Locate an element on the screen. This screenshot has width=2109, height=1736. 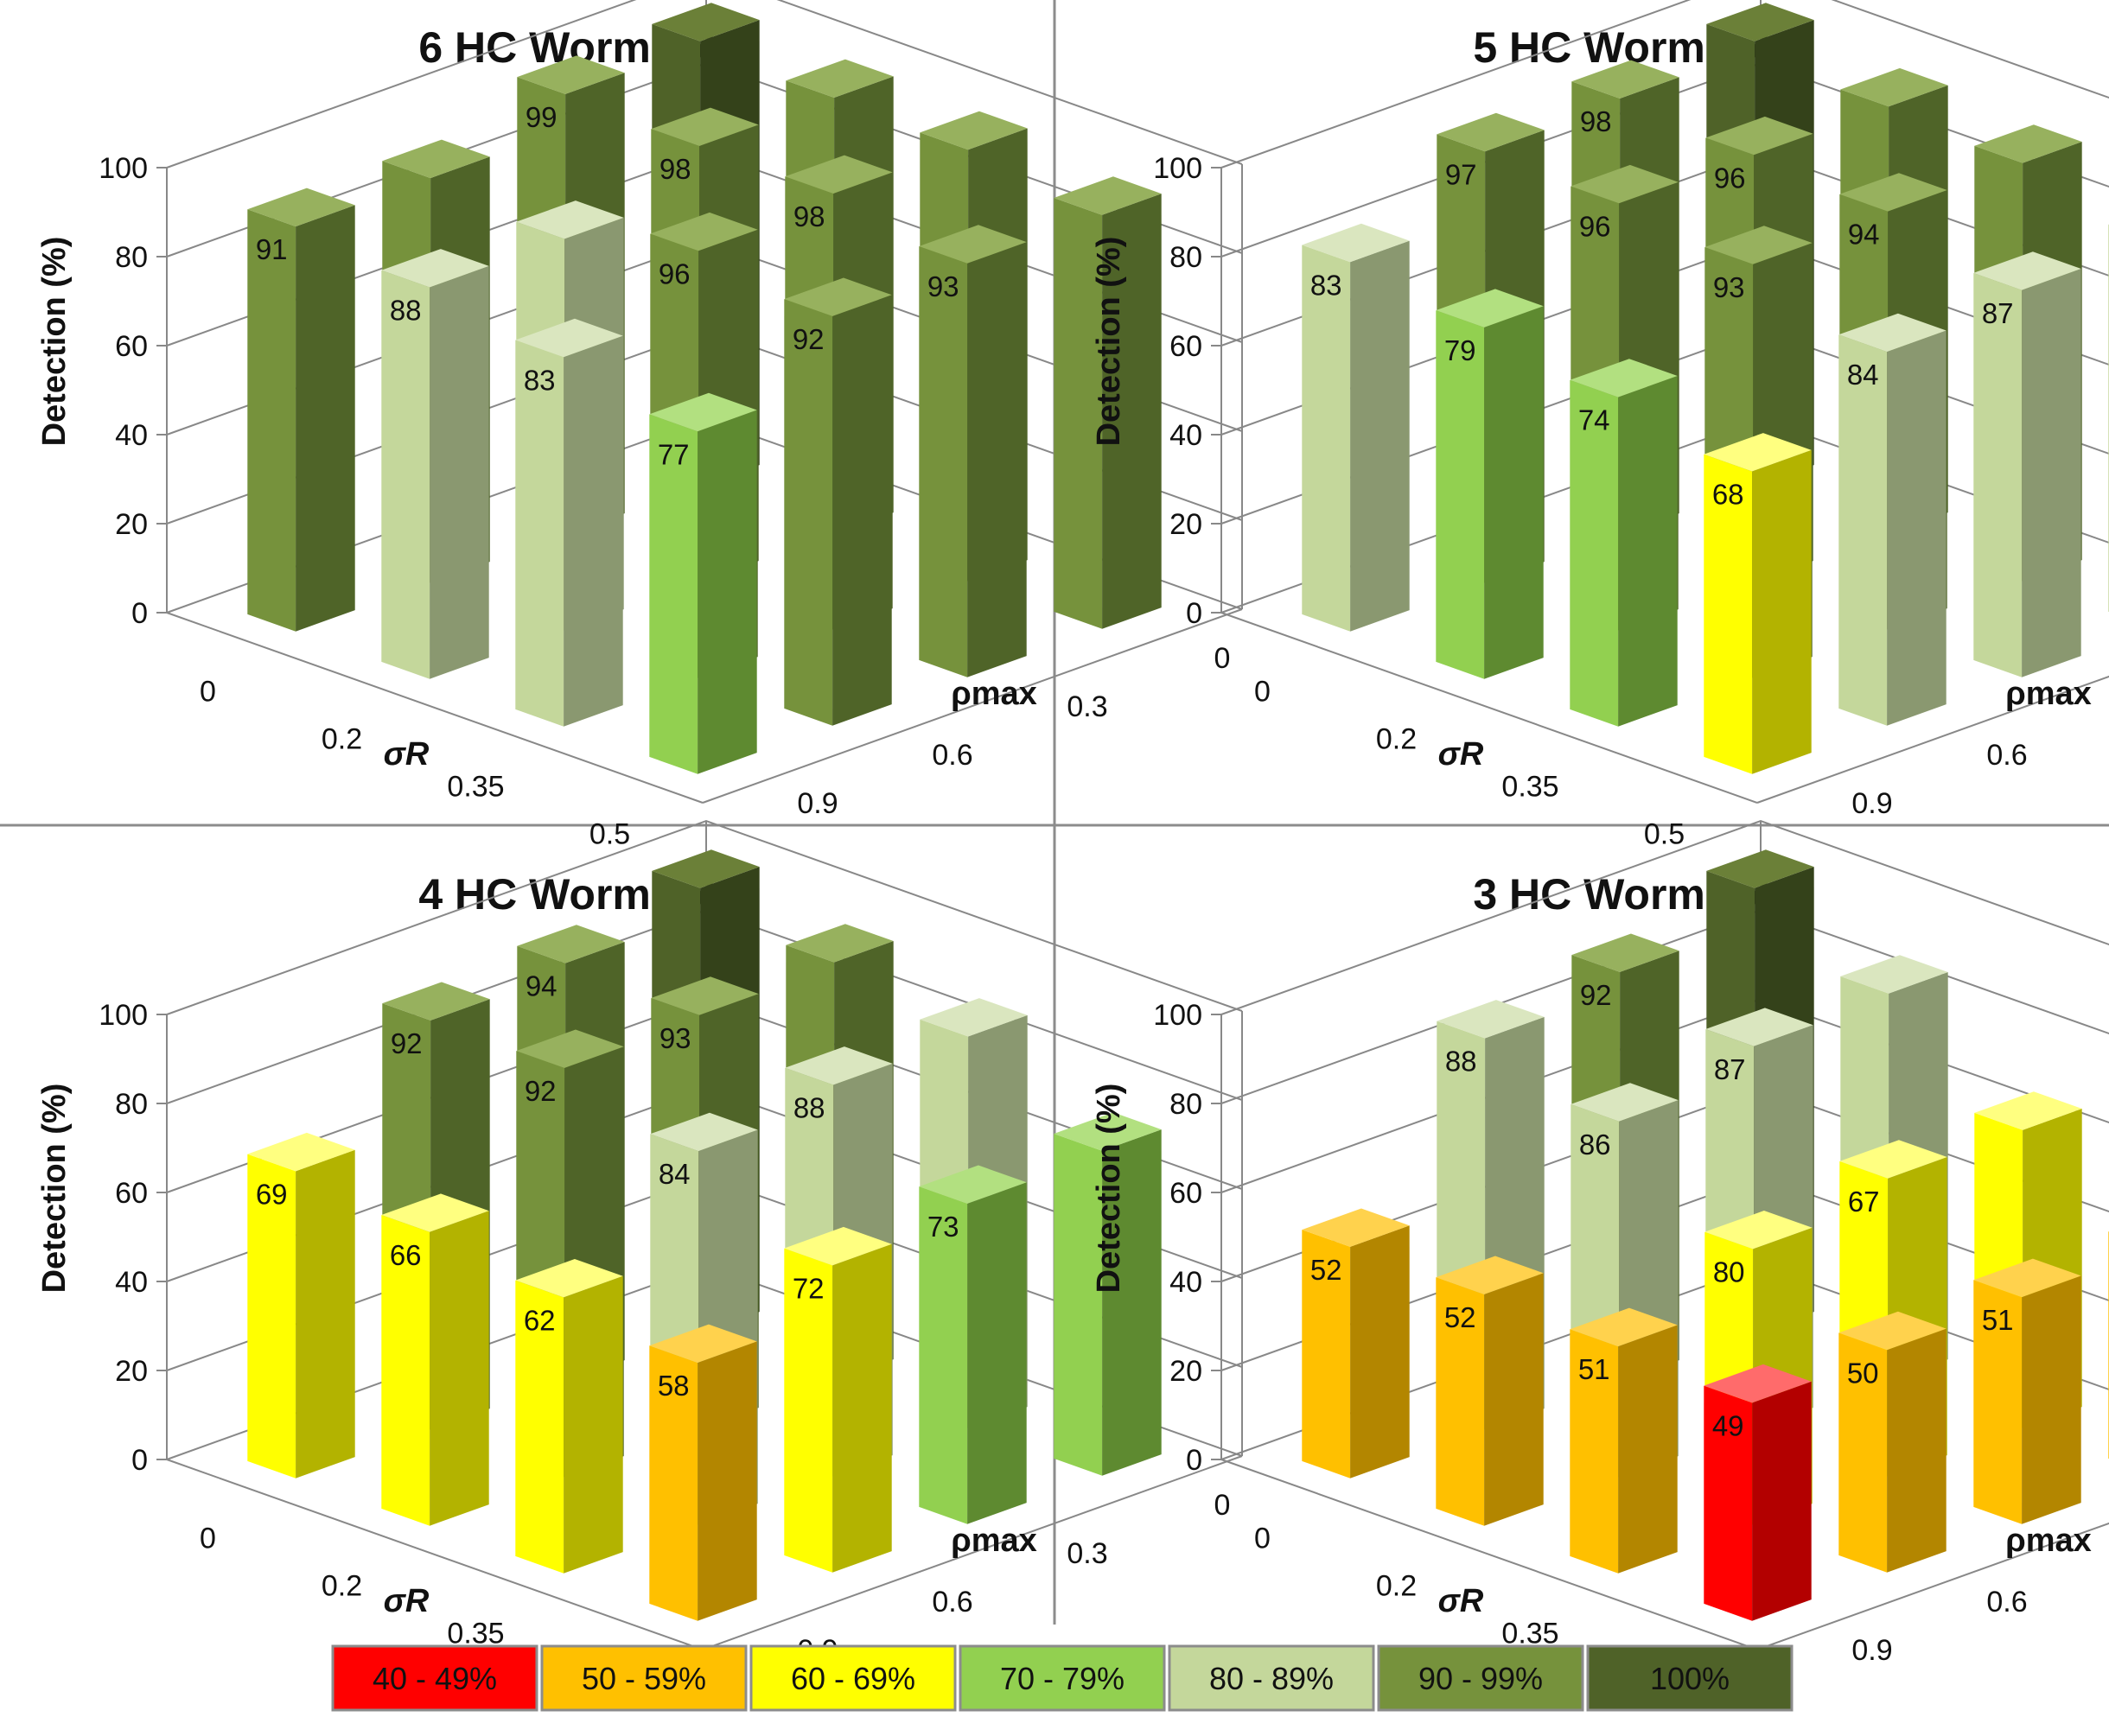
bar: 58 is located at coordinates (703, 1472).